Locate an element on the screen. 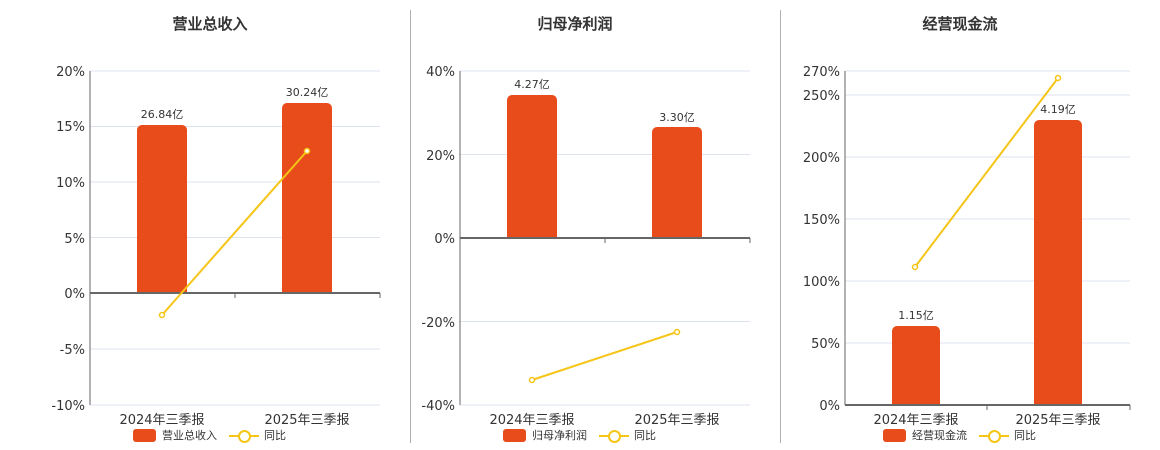 This screenshot has height=450, width=1160. chart-legend: 营业总收入 同比 is located at coordinates (209, 435).